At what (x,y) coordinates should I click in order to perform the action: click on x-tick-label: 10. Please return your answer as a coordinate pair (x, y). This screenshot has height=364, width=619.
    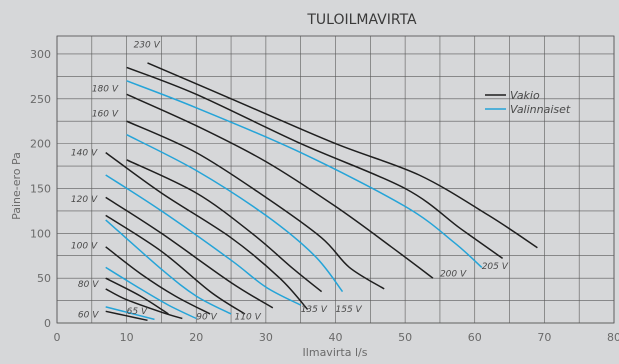
    Looking at the image, I should click on (127, 337).